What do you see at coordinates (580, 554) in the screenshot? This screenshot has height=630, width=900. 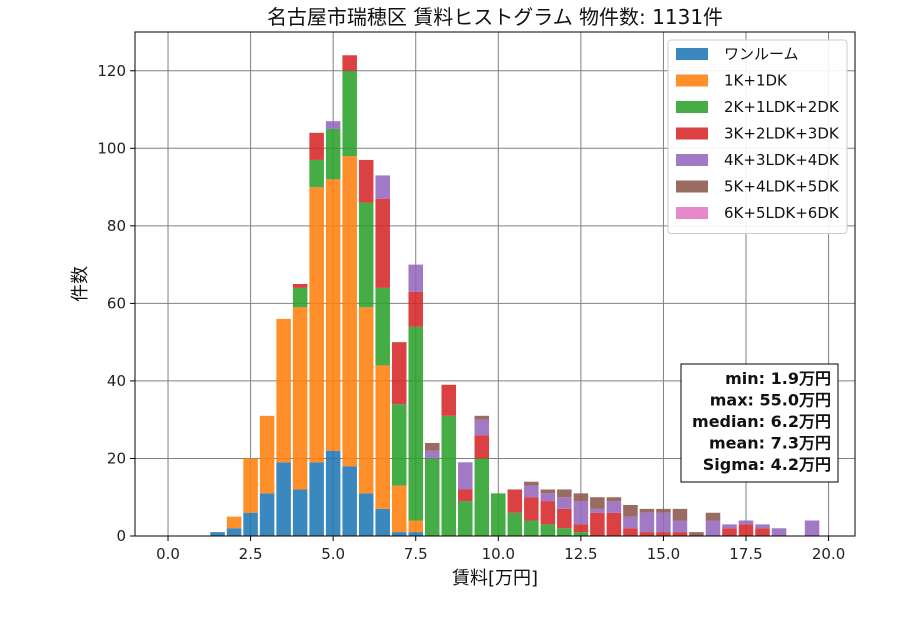 I see `x-tick-label: 12.5` at bounding box center [580, 554].